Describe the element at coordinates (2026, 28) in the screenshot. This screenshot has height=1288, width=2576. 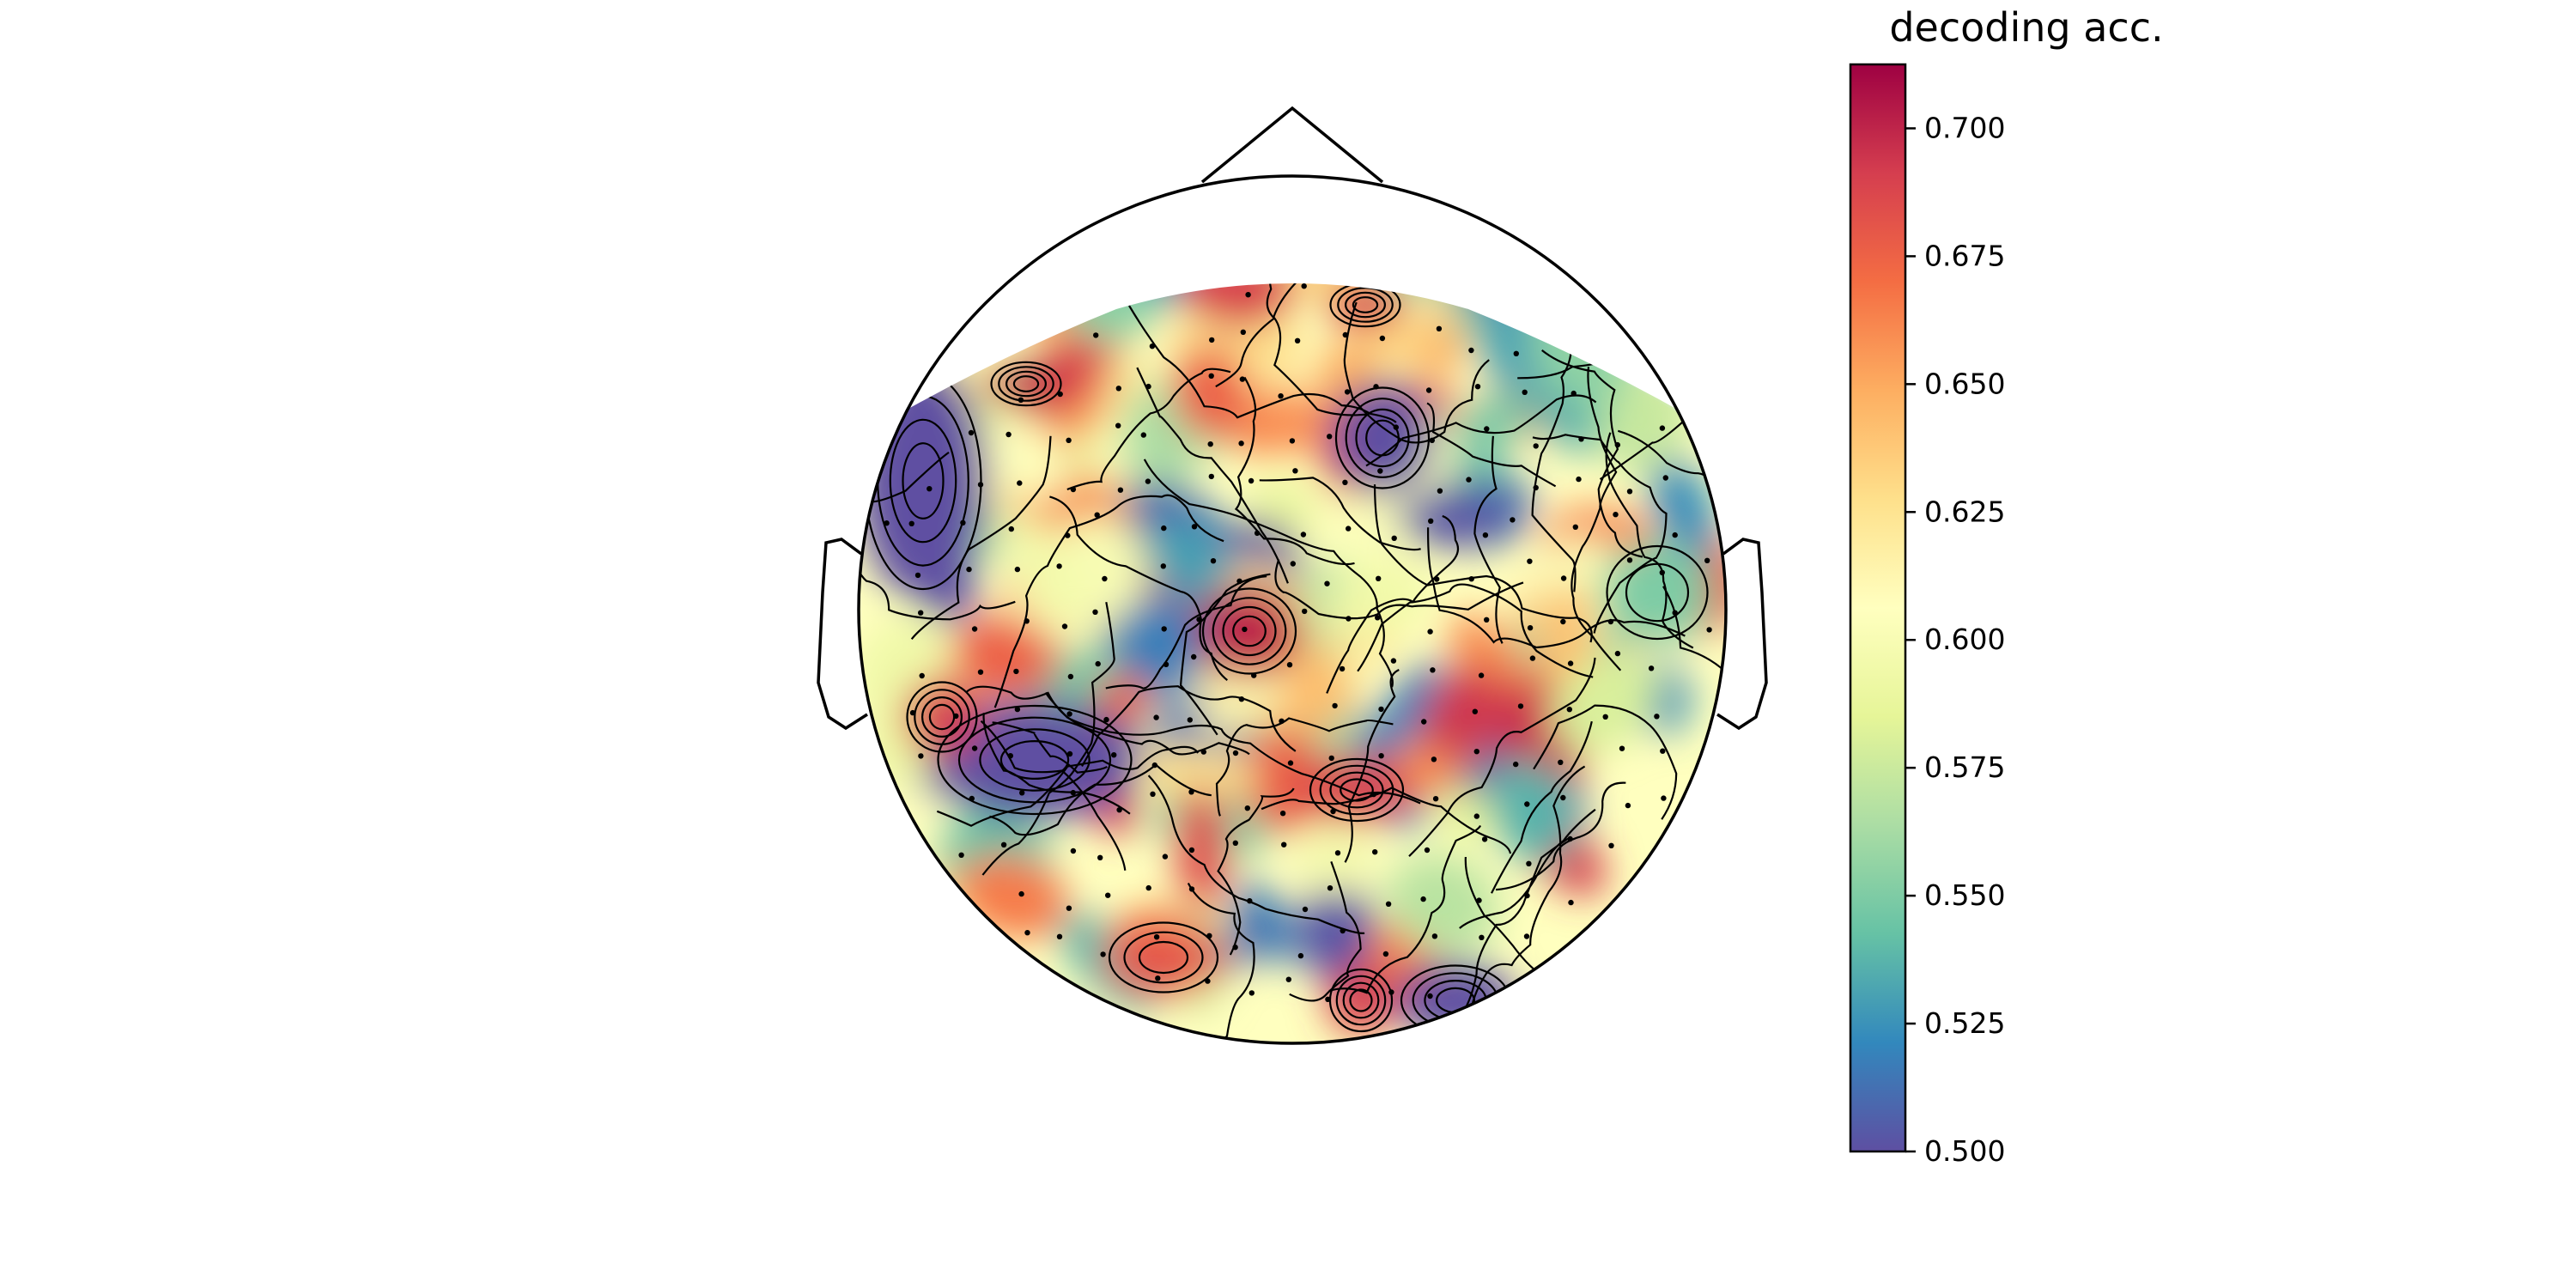
I see `colorbar-title: decoding acc.` at that location.